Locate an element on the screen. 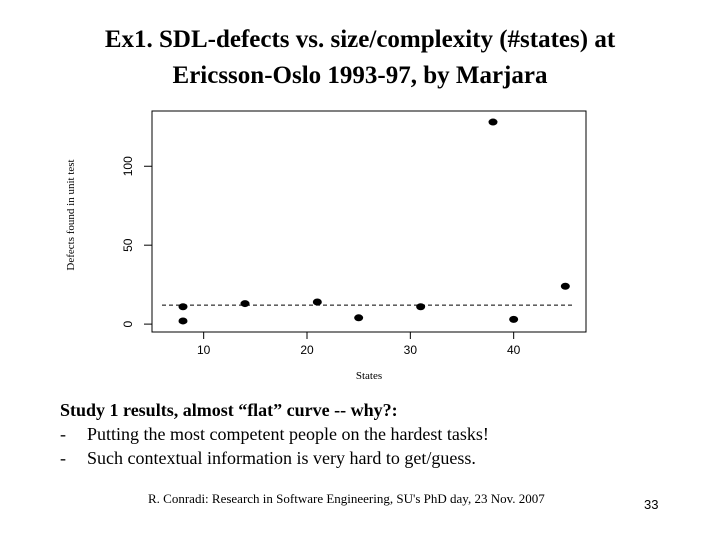  y-tick-label: 100 is located at coordinates (128, 166).